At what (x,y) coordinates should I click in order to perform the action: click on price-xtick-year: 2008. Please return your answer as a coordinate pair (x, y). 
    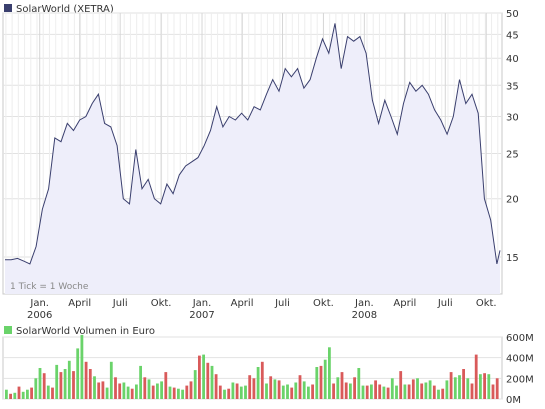
    Looking at the image, I should click on (364, 315).